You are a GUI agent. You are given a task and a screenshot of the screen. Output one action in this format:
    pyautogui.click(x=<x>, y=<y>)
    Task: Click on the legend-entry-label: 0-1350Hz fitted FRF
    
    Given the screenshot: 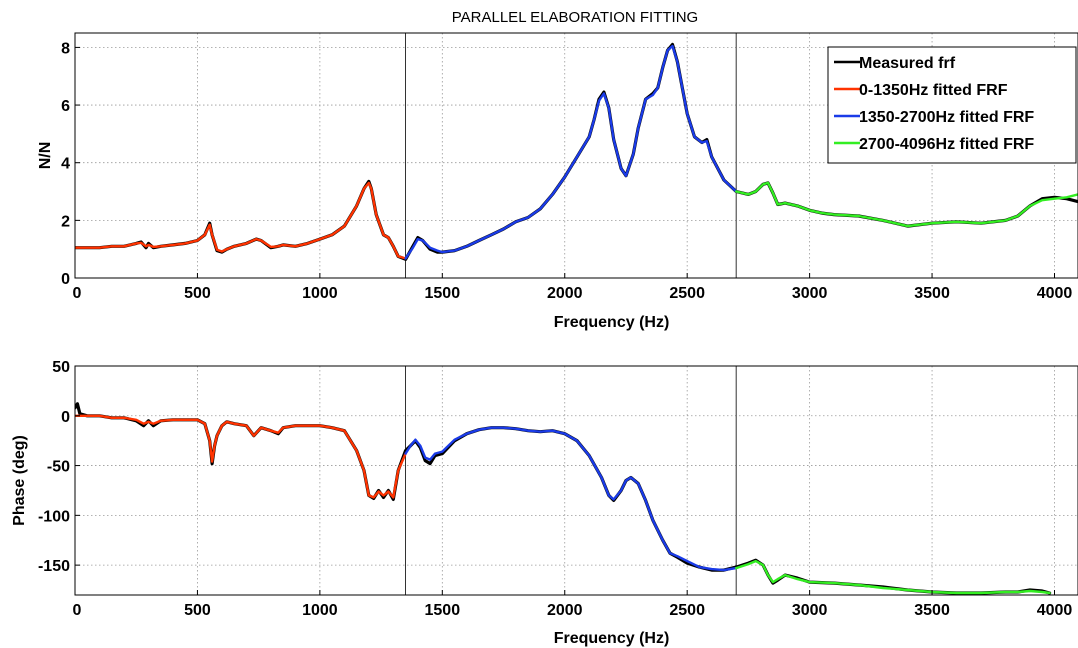 What is the action you would take?
    pyautogui.click(x=933, y=90)
    